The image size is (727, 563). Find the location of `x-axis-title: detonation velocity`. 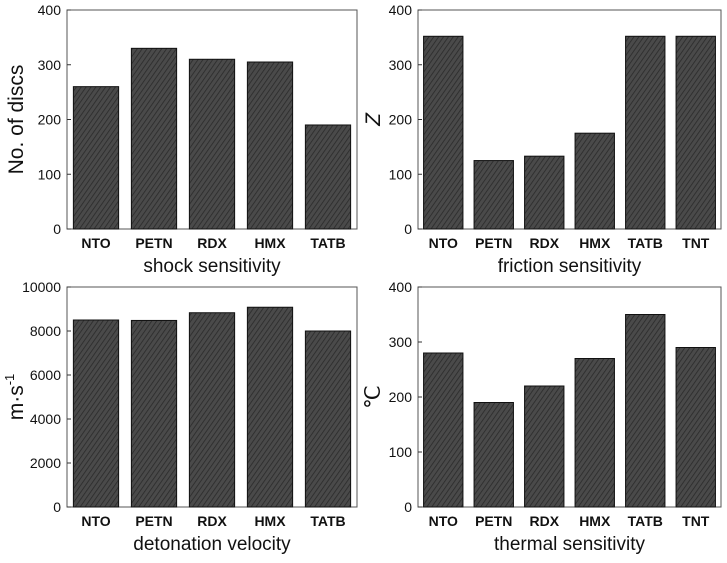

x-axis-title: detonation velocity is located at coordinates (212, 544).